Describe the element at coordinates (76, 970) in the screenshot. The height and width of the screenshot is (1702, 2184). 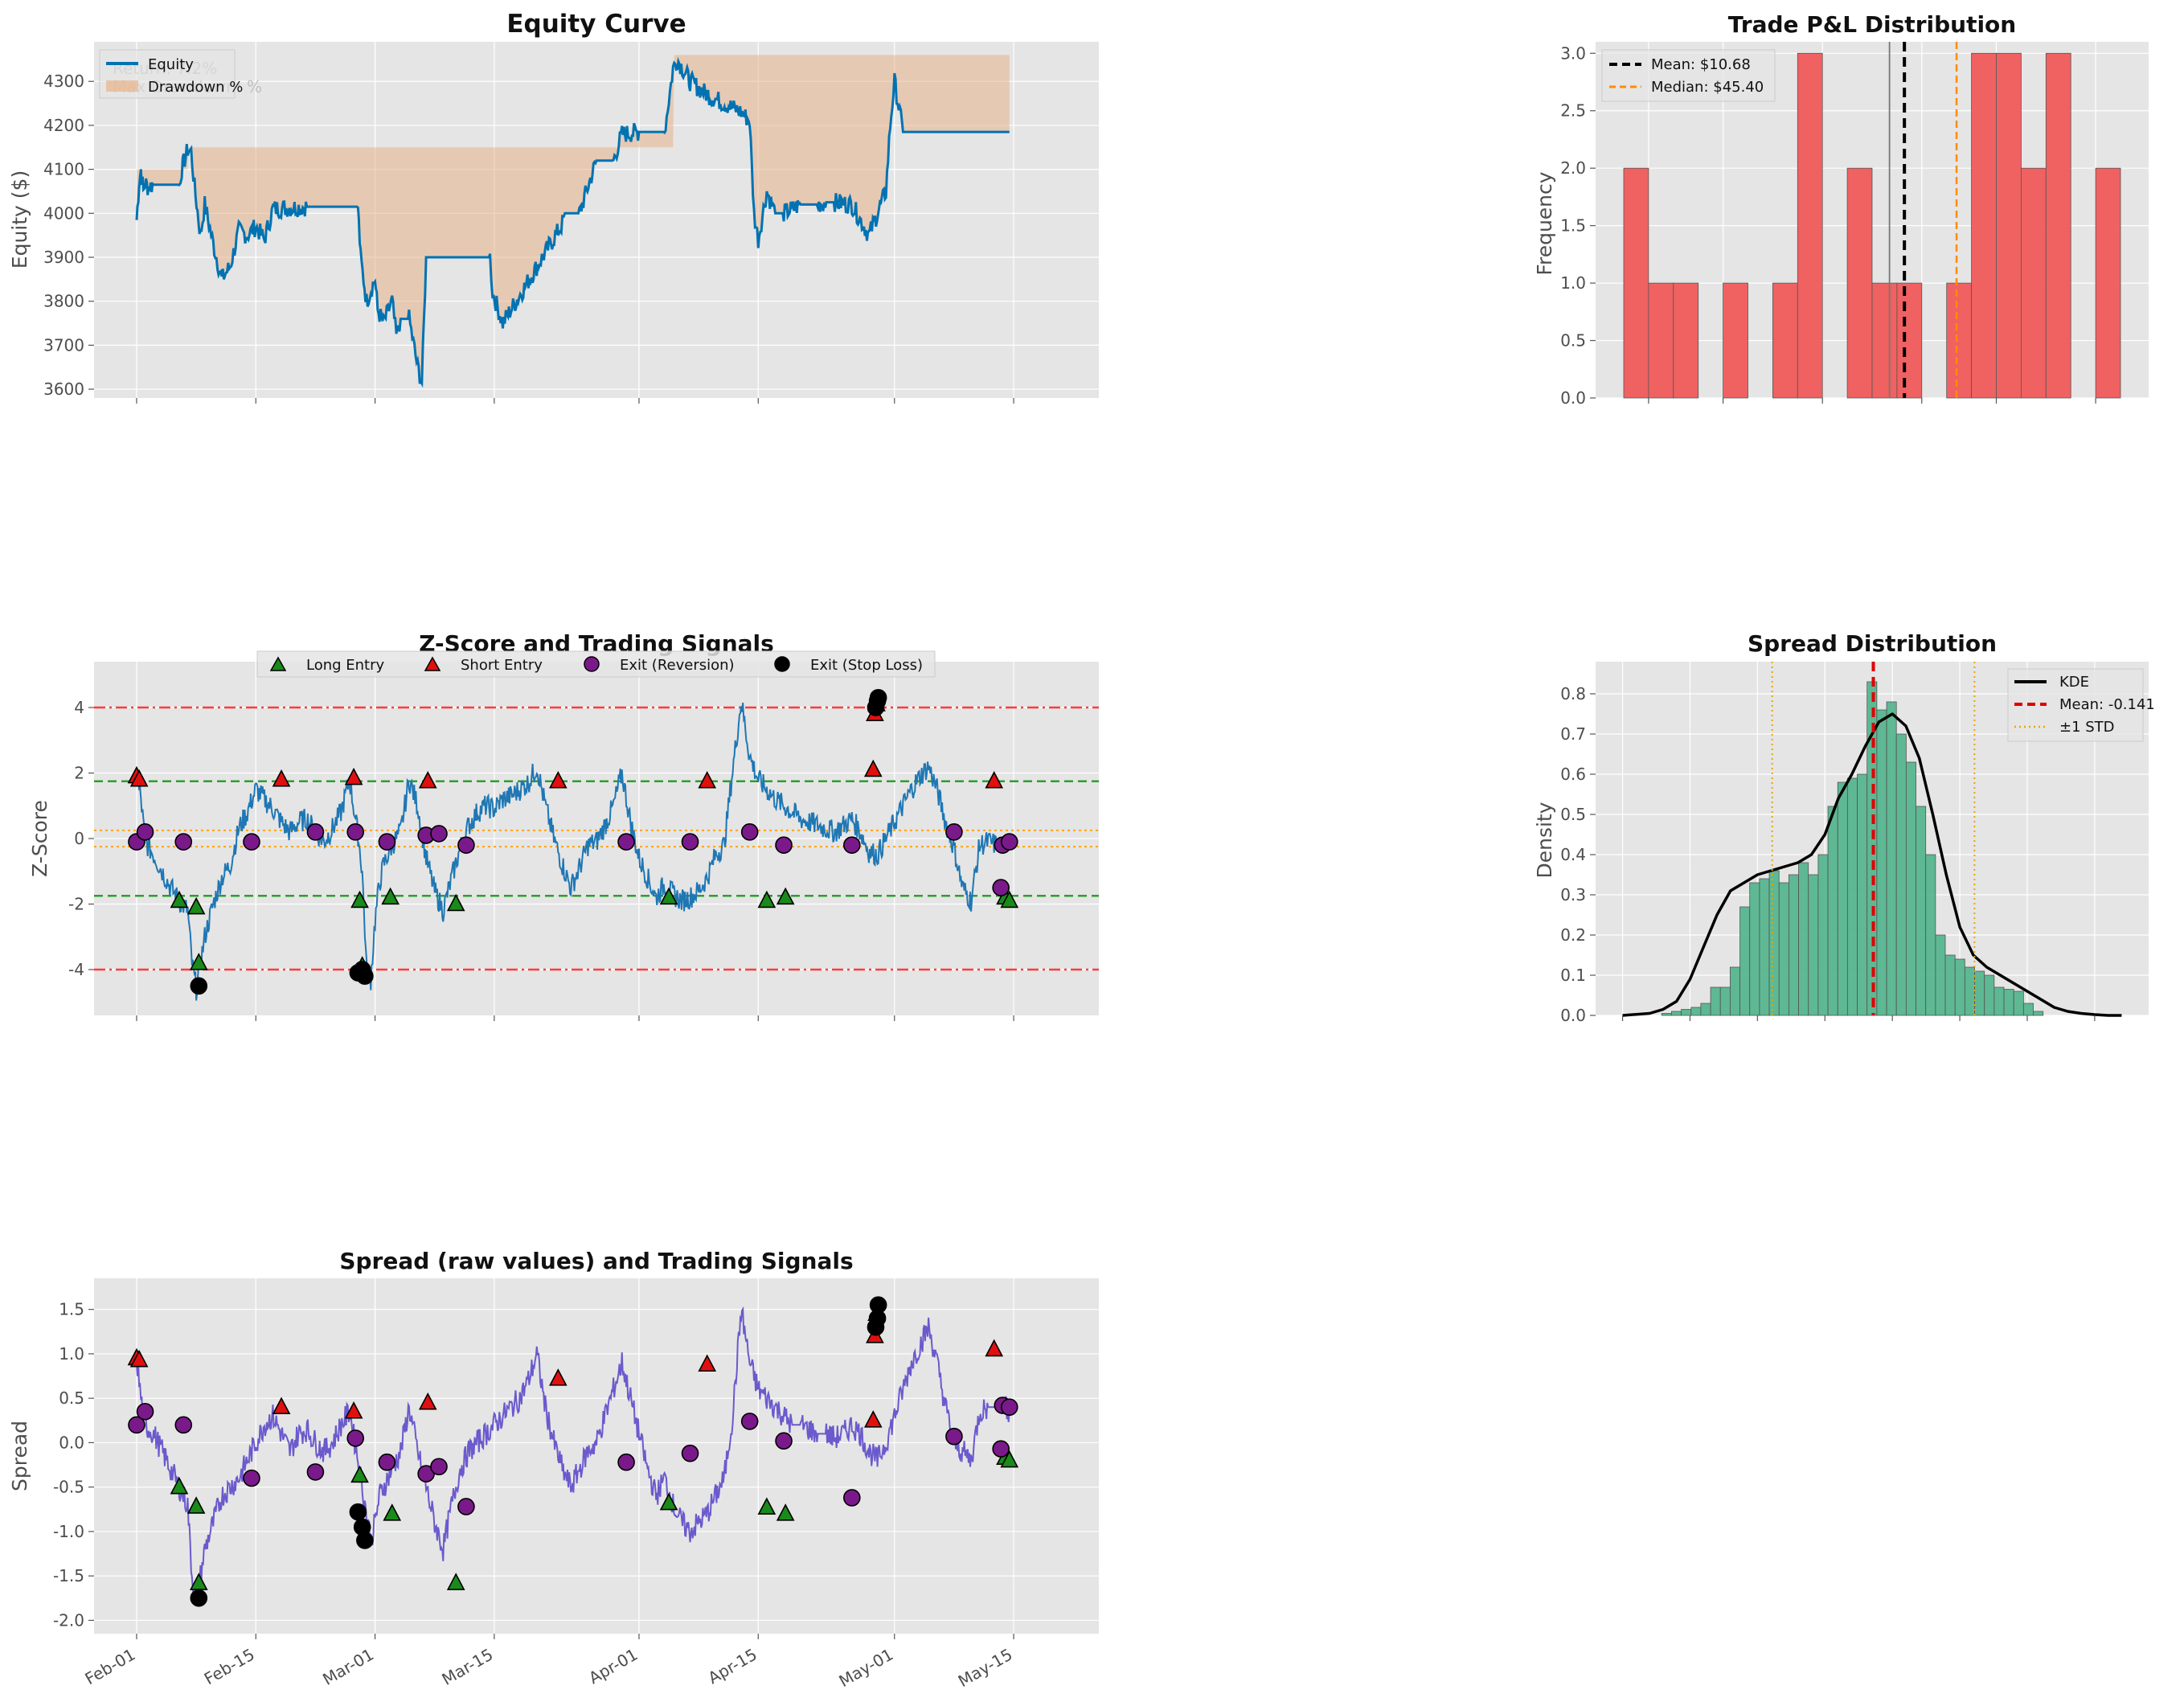
I see `y-tick-label: -4` at that location.